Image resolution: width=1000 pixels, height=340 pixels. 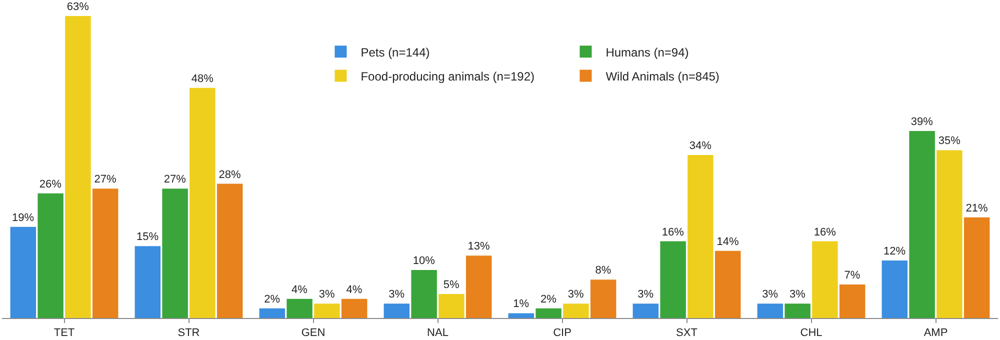 What do you see at coordinates (23, 218) in the screenshot?
I see `data-label: 19%` at bounding box center [23, 218].